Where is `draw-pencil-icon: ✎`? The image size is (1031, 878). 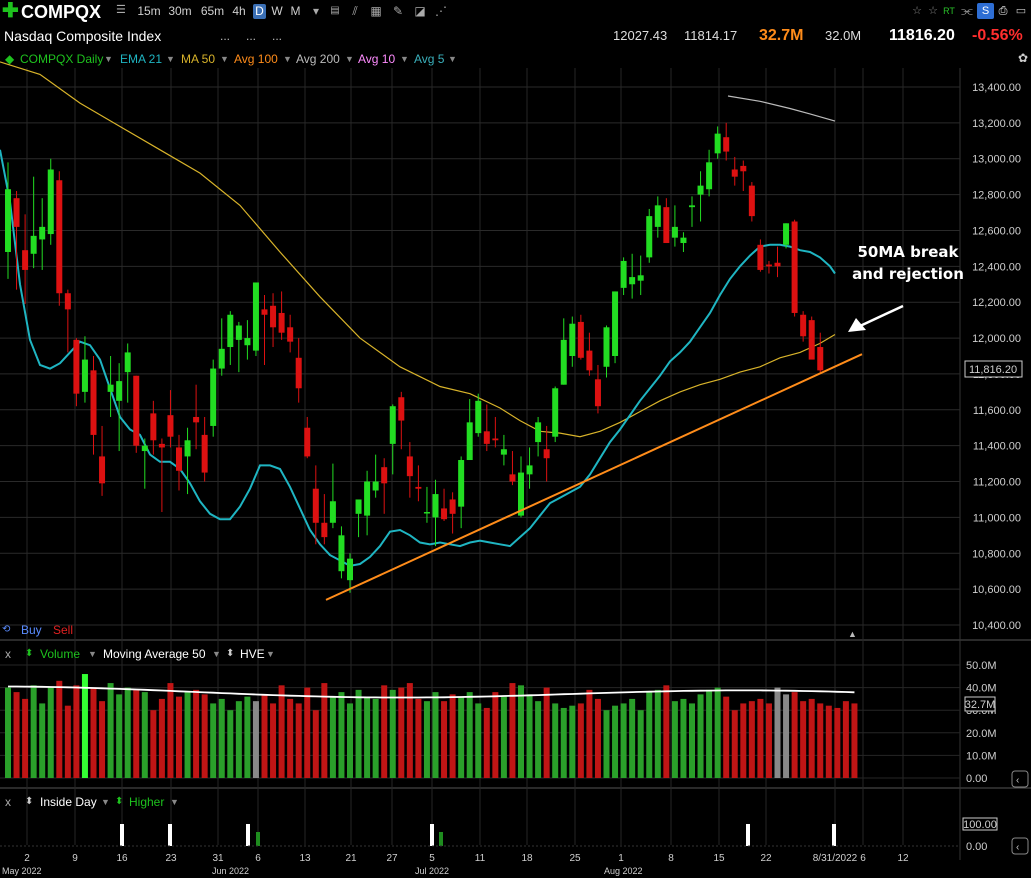 draw-pencil-icon: ✎ is located at coordinates (398, 11).